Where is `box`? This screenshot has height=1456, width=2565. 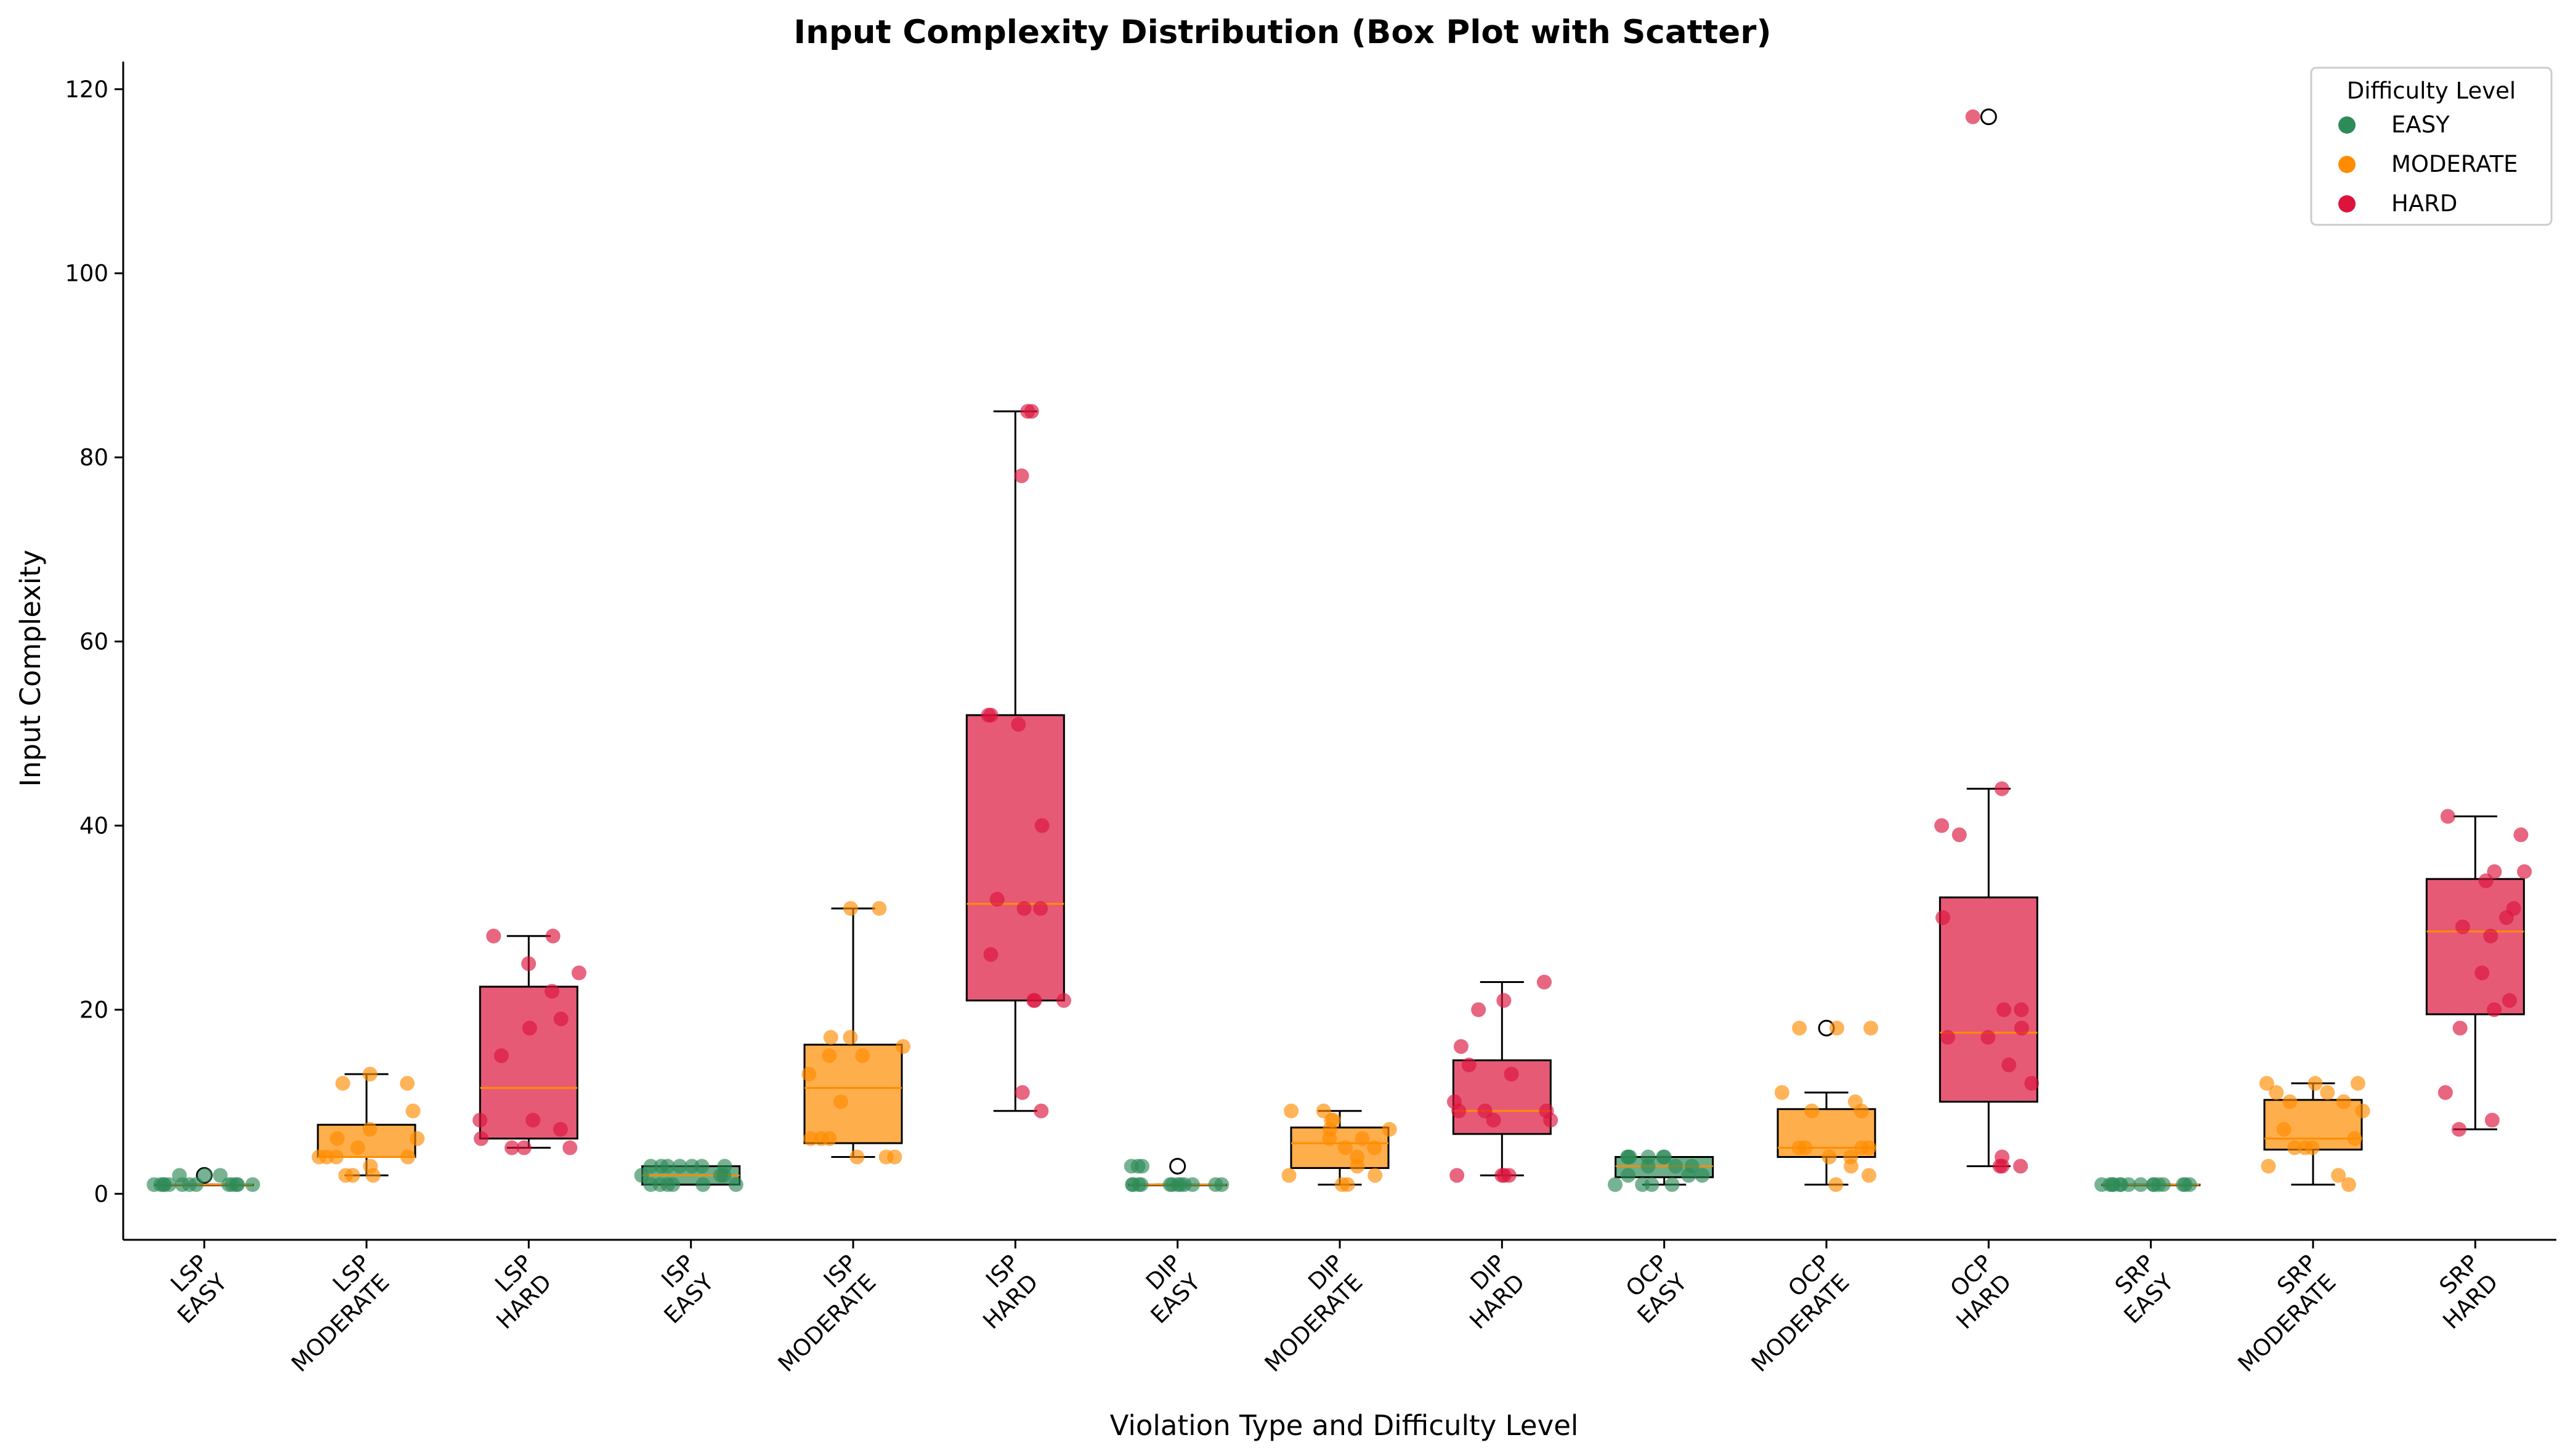
box is located at coordinates (1988, 999).